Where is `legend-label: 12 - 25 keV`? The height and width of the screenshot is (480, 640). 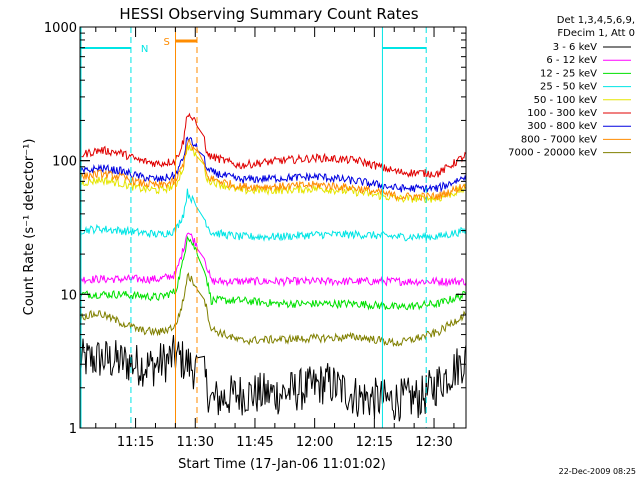 legend-label: 12 - 25 keV is located at coordinates (568, 73).